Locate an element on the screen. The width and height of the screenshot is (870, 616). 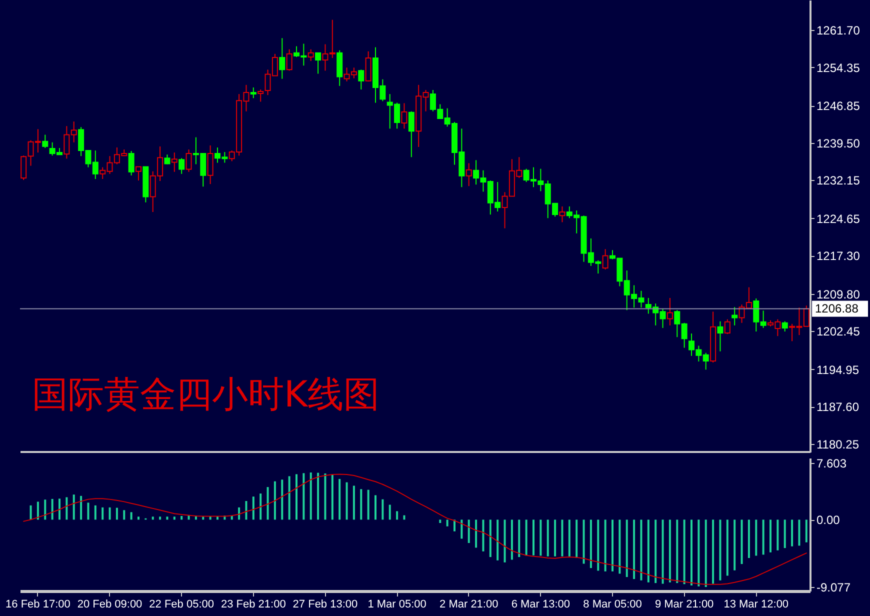
x-tick-label: 13 Mar 12:00 is located at coordinates (756, 604).